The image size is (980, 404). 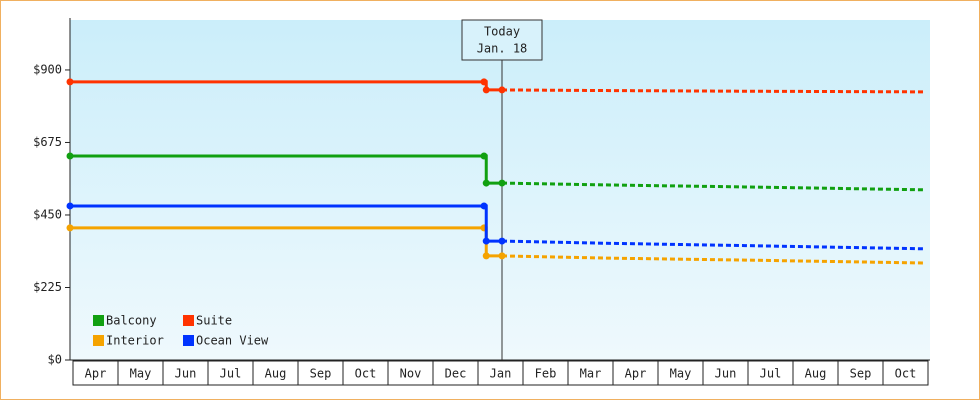 What do you see at coordinates (214, 321) in the screenshot?
I see `legend-label: Suite` at bounding box center [214, 321].